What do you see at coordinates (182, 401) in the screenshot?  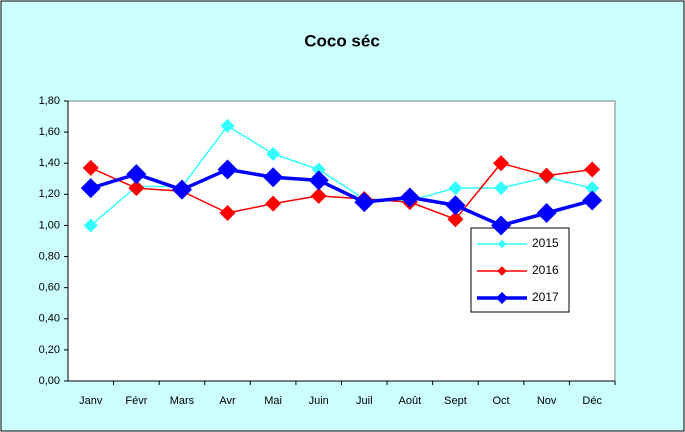 I see `x-tick-label: Mars` at bounding box center [182, 401].